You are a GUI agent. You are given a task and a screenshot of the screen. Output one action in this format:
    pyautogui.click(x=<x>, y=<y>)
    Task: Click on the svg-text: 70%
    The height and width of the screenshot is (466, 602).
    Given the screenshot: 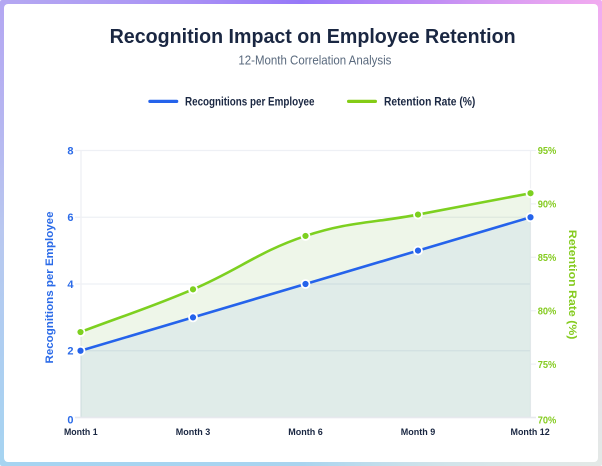 What is the action you would take?
    pyautogui.click(x=547, y=420)
    